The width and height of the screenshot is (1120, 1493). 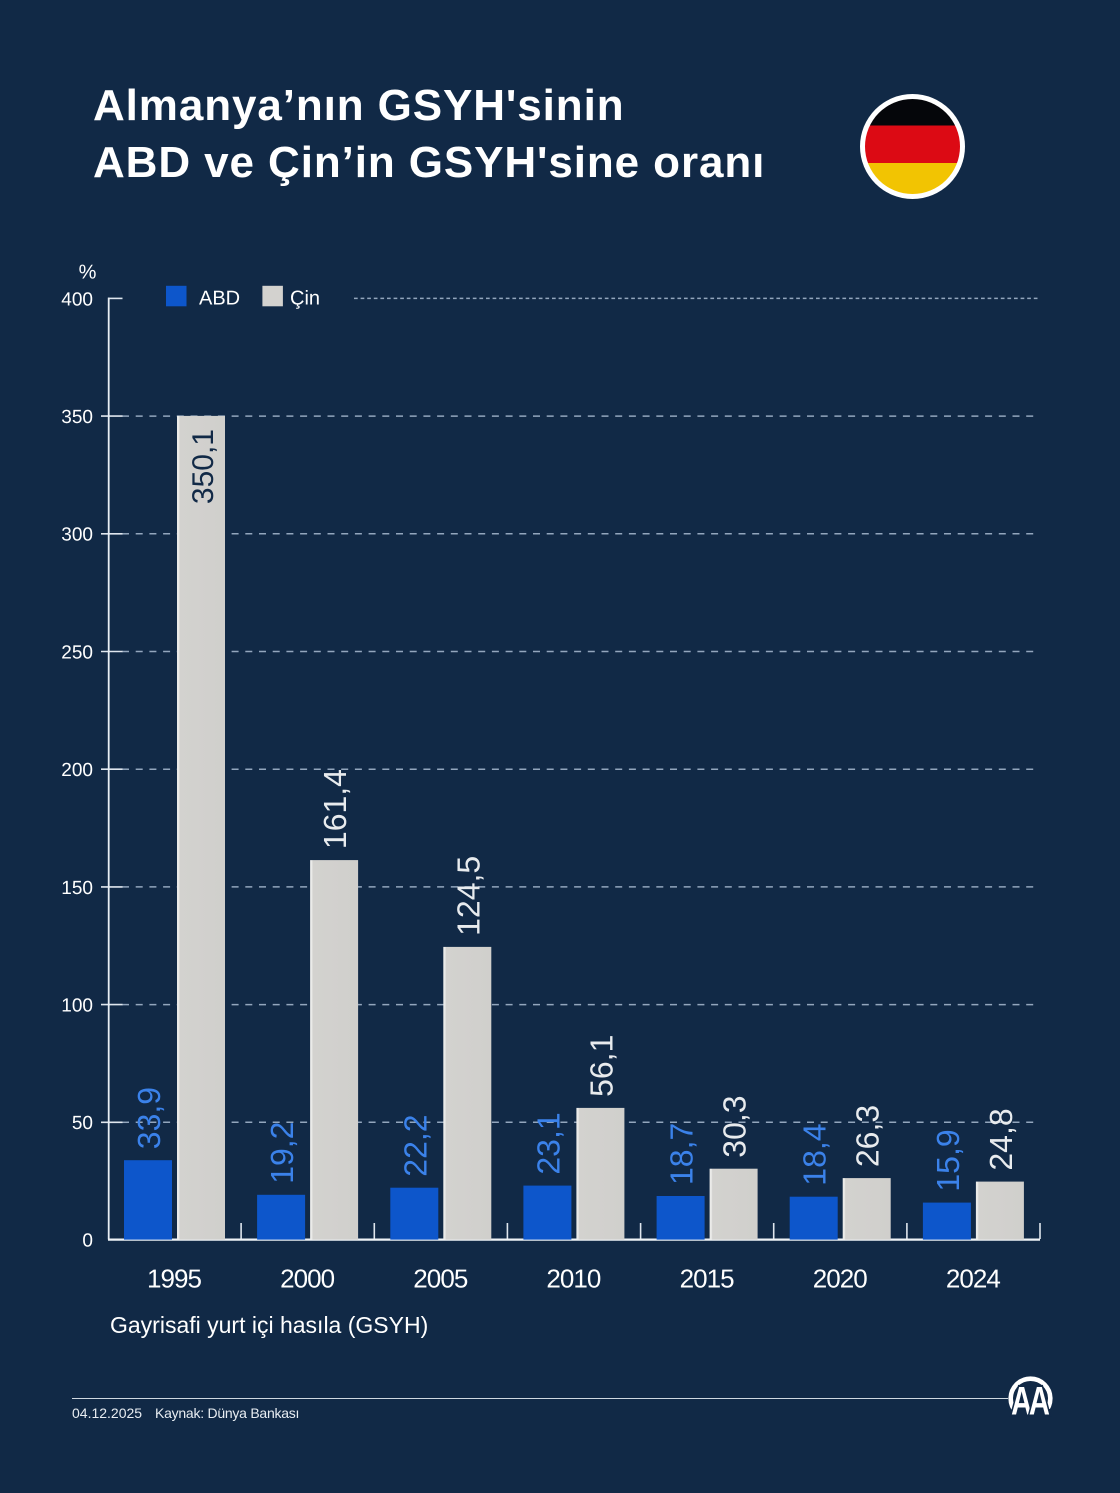 What do you see at coordinates (219, 299) in the screenshot?
I see `svg-text: ABD` at bounding box center [219, 299].